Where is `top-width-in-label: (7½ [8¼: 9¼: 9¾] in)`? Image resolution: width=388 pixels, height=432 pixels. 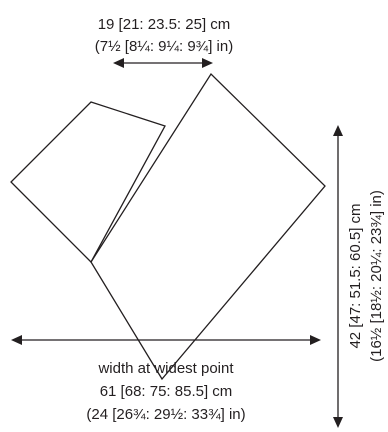 top-width-in-label: (7½ [8¼: 9¼: 9¾] in) is located at coordinates (164, 46).